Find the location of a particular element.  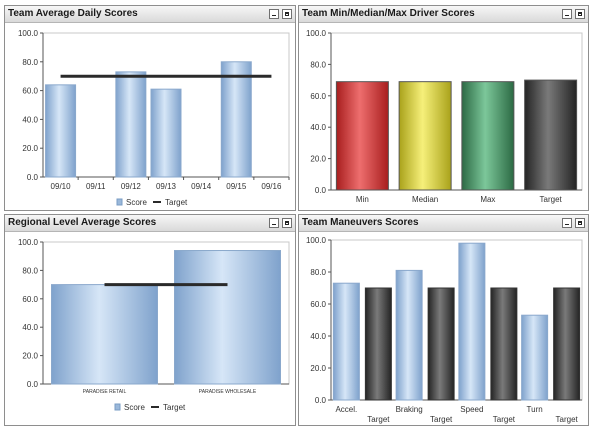

bar-min is located at coordinates (362, 136).